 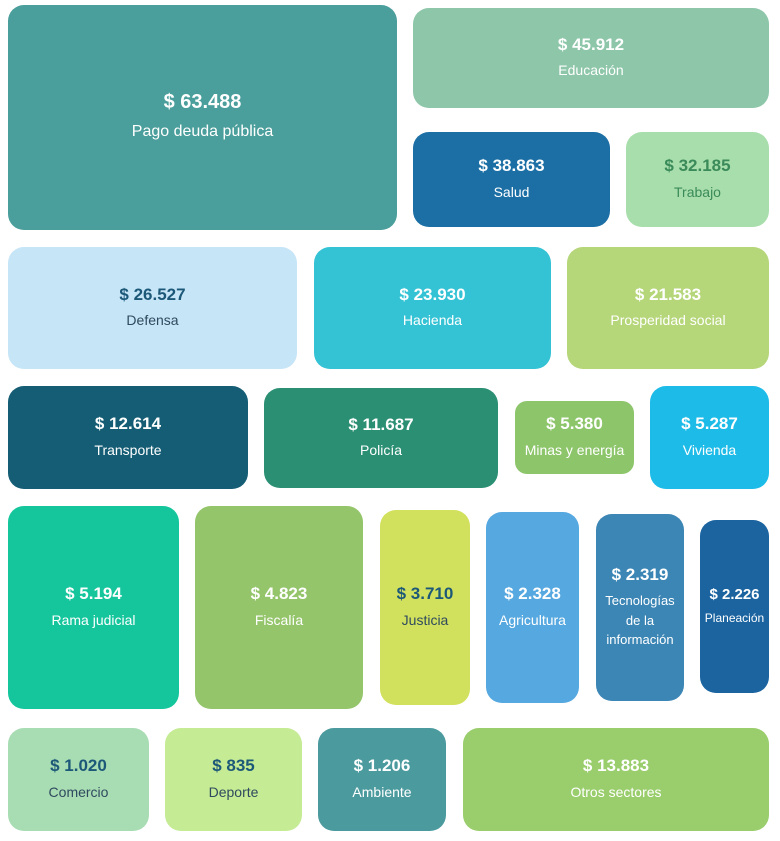 What do you see at coordinates (574, 437) in the screenshot?
I see `tile-minas-y-energia: $ 5.380 Minas y energía` at bounding box center [574, 437].